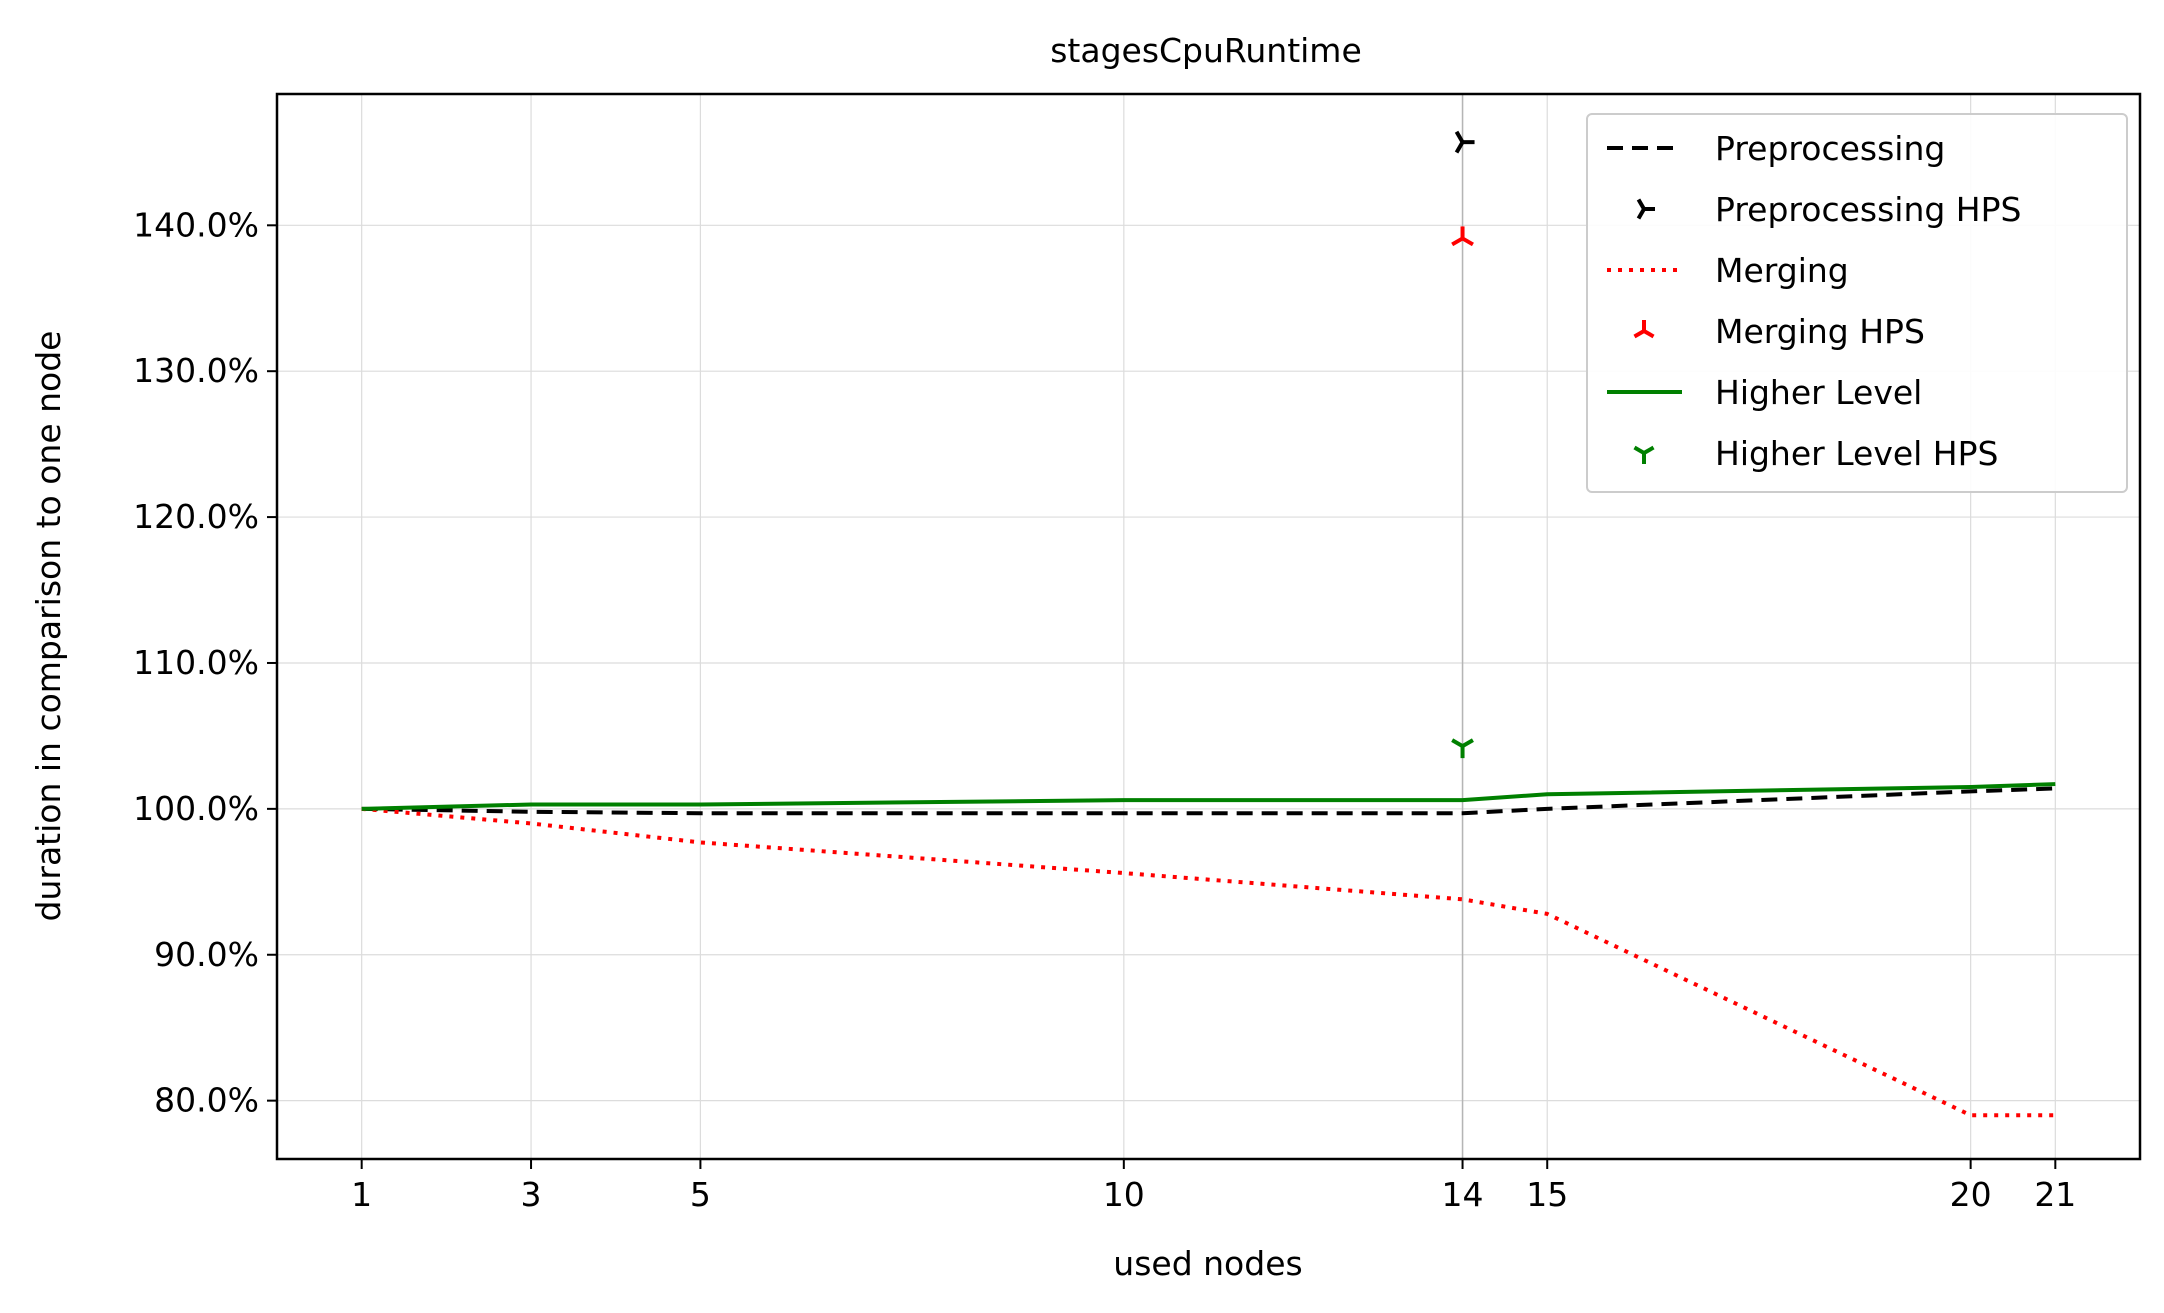 The height and width of the screenshot is (1313, 2164). What do you see at coordinates (1830, 148) in the screenshot?
I see `legend-label-preprocessing: Preprocessing` at bounding box center [1830, 148].